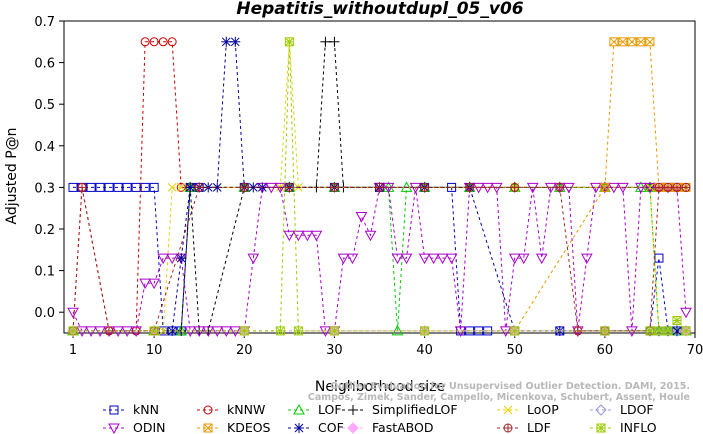  I want to click on x-axis-label: Neighborhood size, so click(380, 387).